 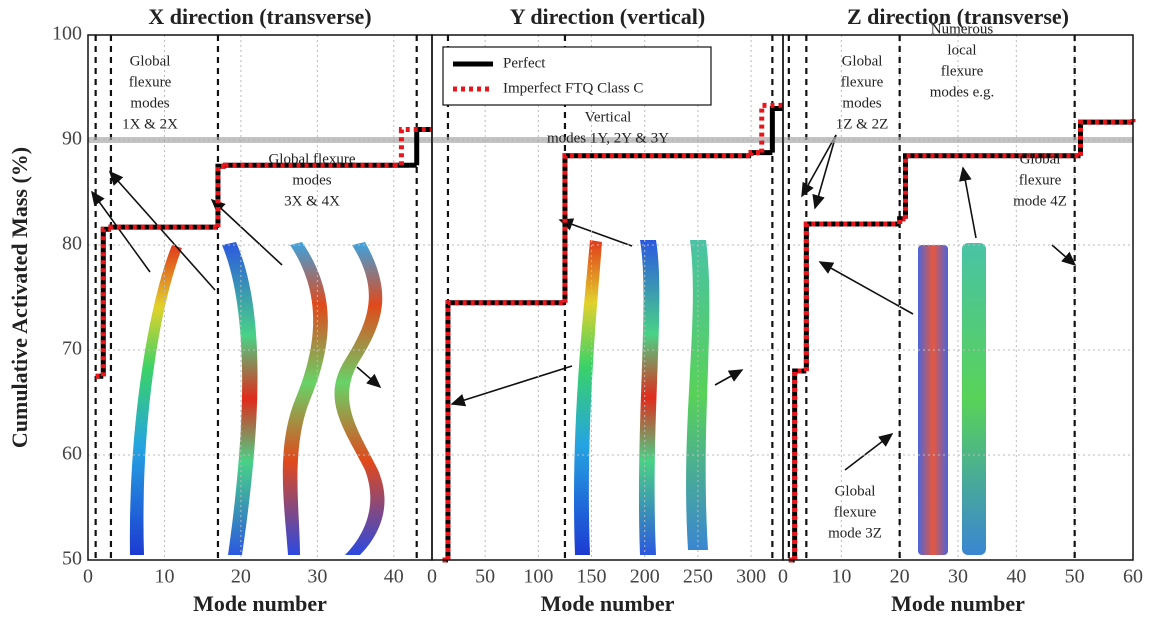 What do you see at coordinates (524, 63) in the screenshot?
I see `legend-label: Perfect` at bounding box center [524, 63].